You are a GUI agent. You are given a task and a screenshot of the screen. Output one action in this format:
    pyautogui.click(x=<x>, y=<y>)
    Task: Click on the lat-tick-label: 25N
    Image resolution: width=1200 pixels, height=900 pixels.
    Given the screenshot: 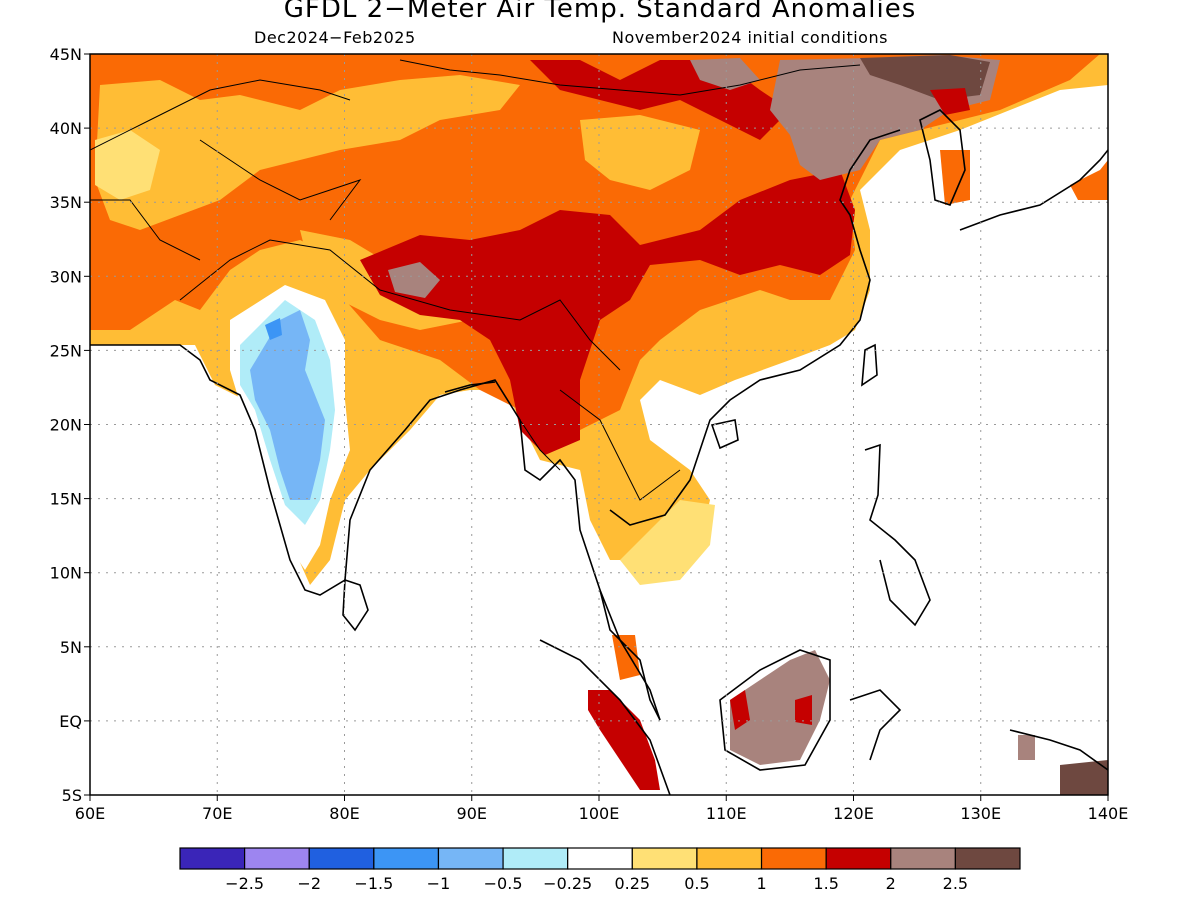 What is the action you would take?
    pyautogui.click(x=66, y=350)
    